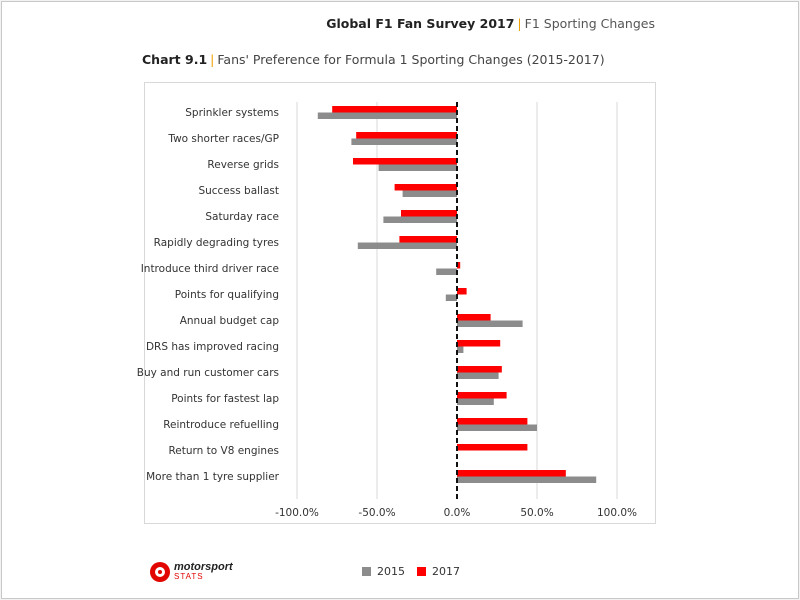 The image size is (800, 600). Describe the element at coordinates (238, 191) in the screenshot. I see `category-label: Success ballast` at that location.